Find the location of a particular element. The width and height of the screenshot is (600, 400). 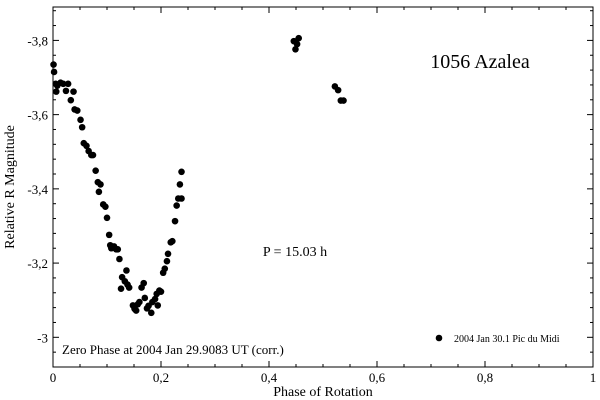

x-tick-label: 0 is located at coordinates (53, 377).